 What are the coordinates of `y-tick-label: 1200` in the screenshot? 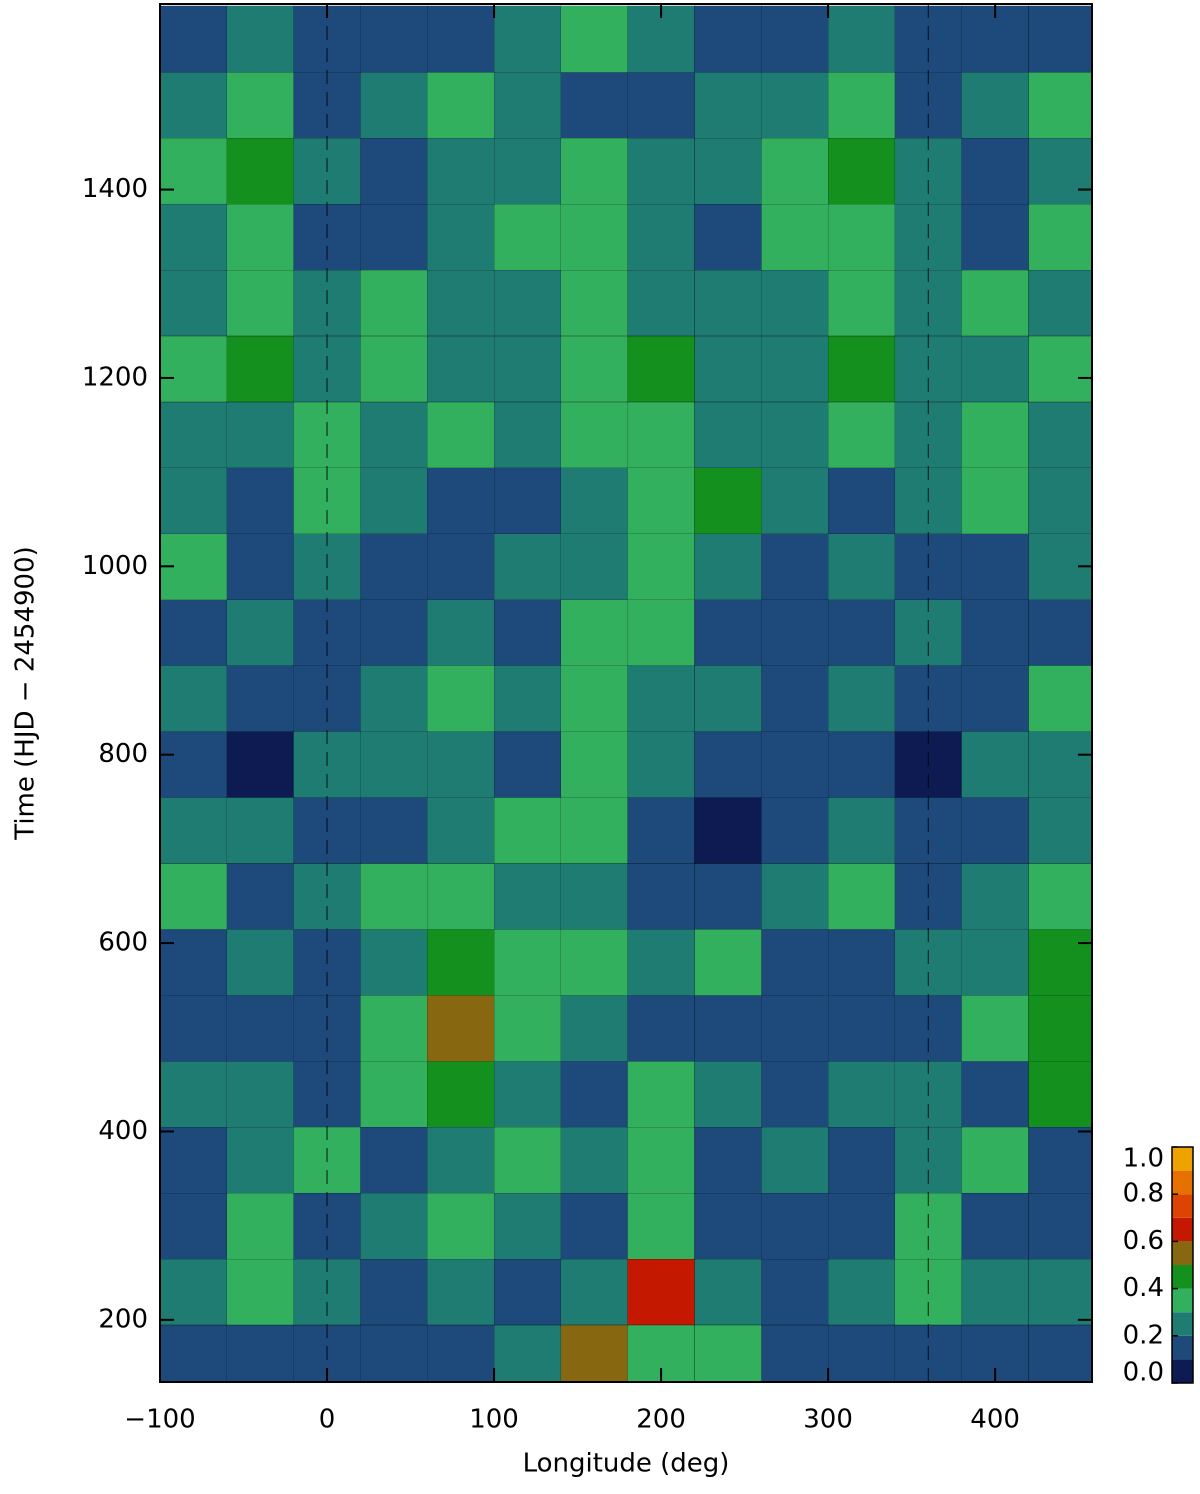 It's located at (115, 377).